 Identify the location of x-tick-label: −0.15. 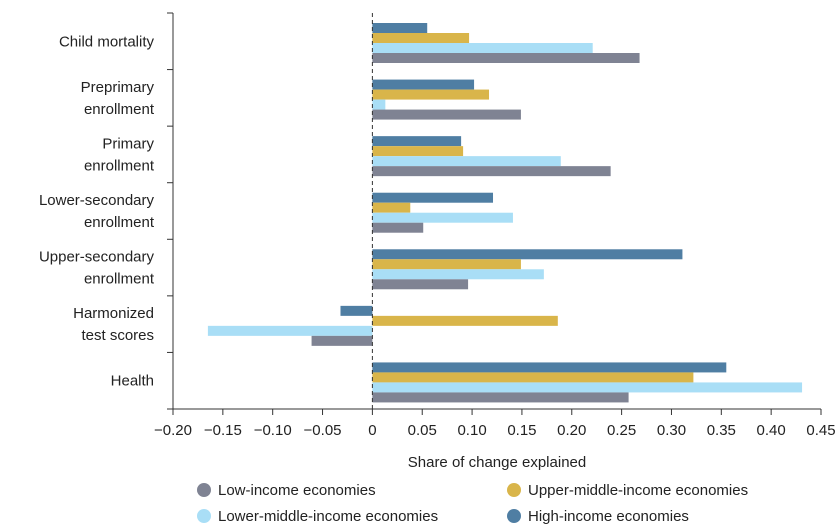
(223, 430).